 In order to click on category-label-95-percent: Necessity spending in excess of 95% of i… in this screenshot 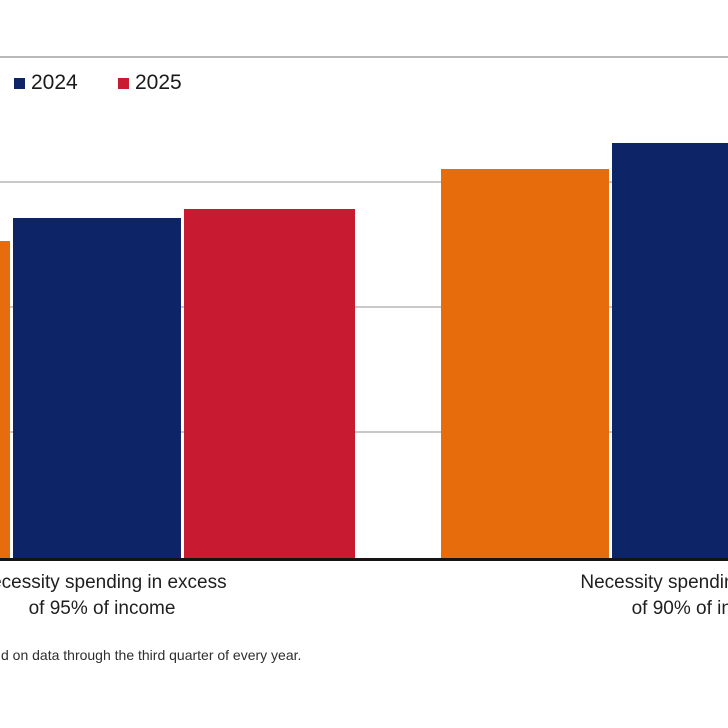, I will do `click(113, 595)`.